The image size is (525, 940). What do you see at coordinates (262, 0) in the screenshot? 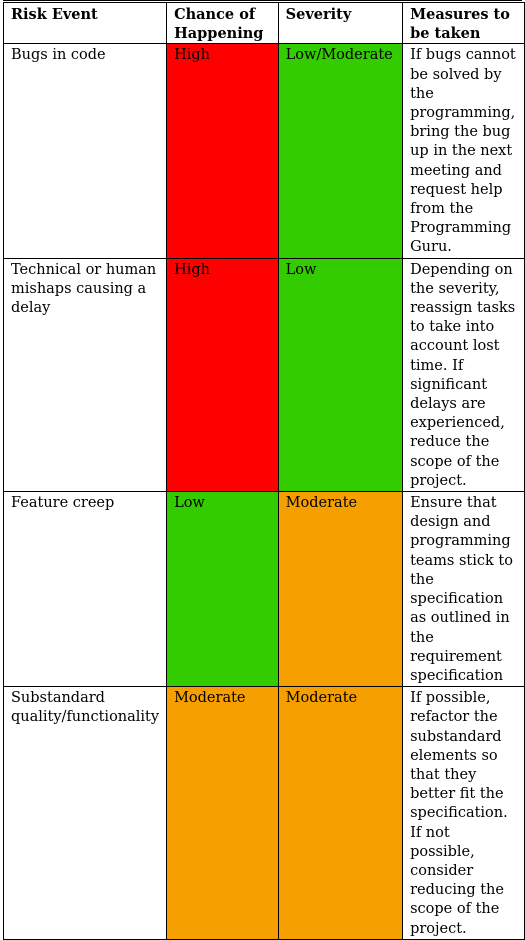
I see `table-top-rule` at bounding box center [262, 0].